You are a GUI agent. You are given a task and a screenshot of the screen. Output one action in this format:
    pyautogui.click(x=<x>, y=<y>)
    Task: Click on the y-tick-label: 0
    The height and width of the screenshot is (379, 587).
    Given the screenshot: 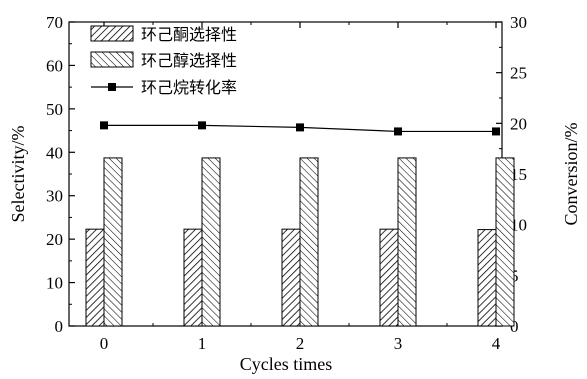 What is the action you would take?
    pyautogui.click(x=59, y=326)
    